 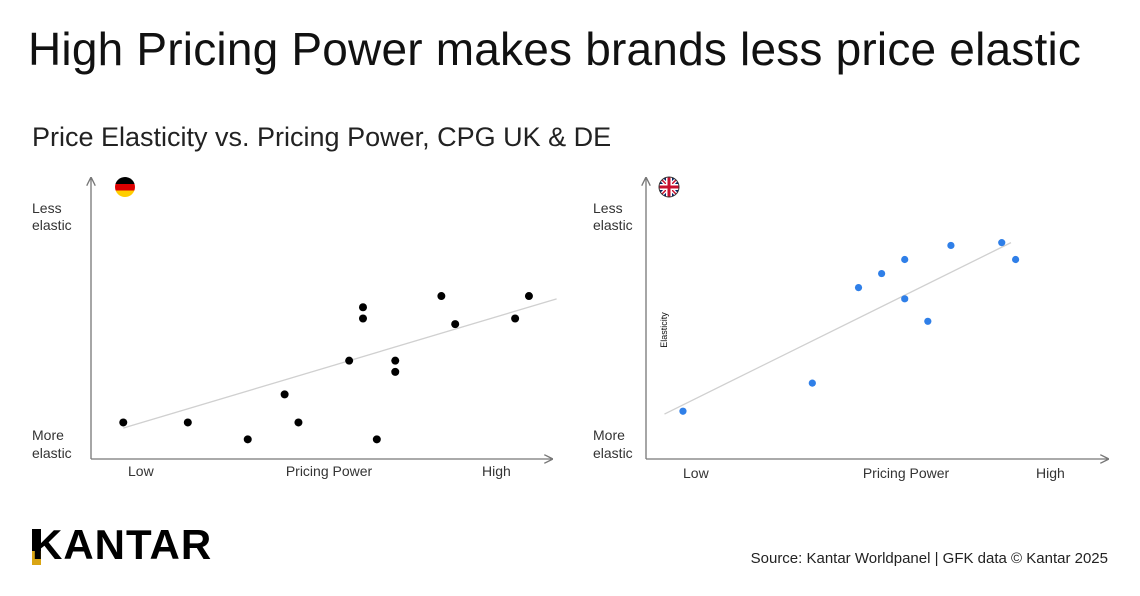 I want to click on germany-flag-icon, so click(x=125, y=187).